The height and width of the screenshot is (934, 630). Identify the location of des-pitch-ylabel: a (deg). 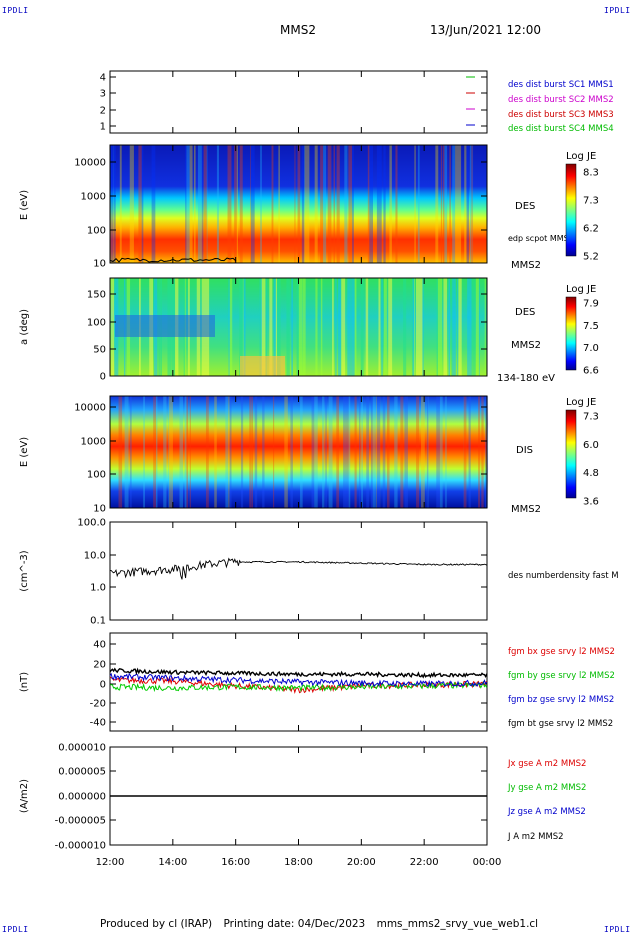
(24, 327).